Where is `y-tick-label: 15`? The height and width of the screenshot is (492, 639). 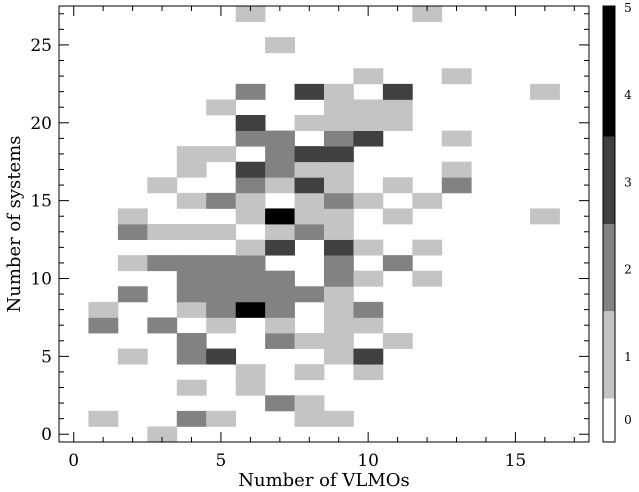 y-tick-label: 15 is located at coordinates (41, 202).